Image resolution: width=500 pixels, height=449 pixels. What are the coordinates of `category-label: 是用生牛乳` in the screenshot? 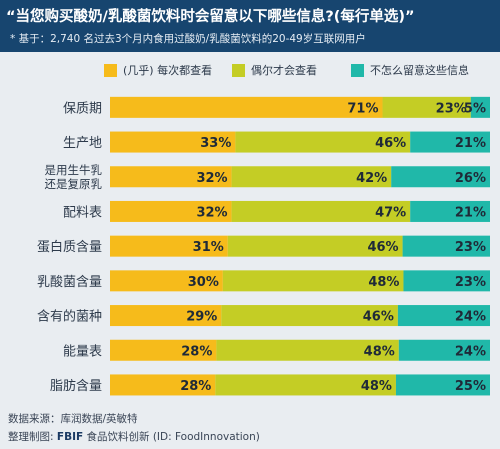 It's located at (74, 170).